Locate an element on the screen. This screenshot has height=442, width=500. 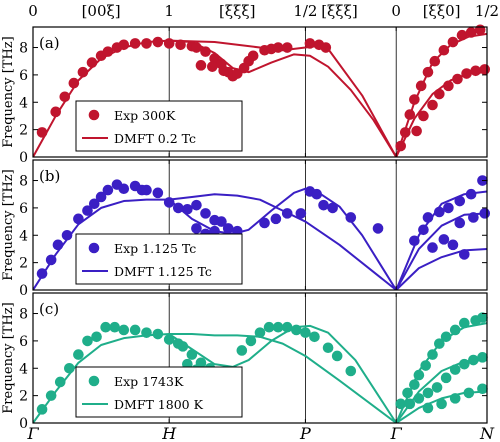
legend-label: DMFT 1800 K is located at coordinates (159, 404).